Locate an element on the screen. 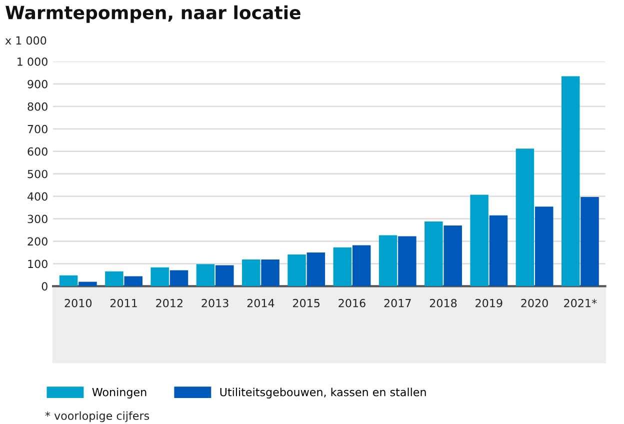  y-tick-label: 800 is located at coordinates (38, 106).